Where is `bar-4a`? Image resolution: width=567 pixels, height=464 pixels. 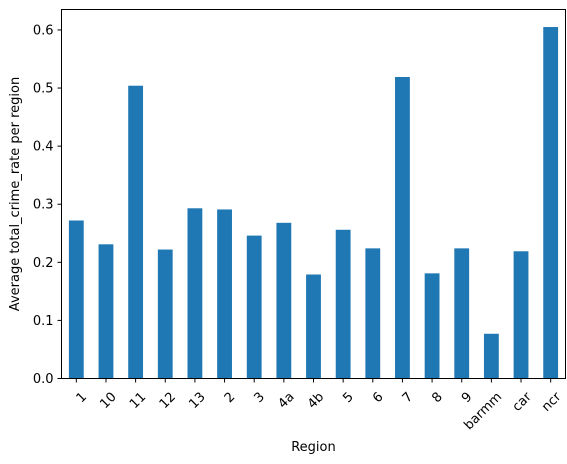
bar-4a is located at coordinates (284, 300).